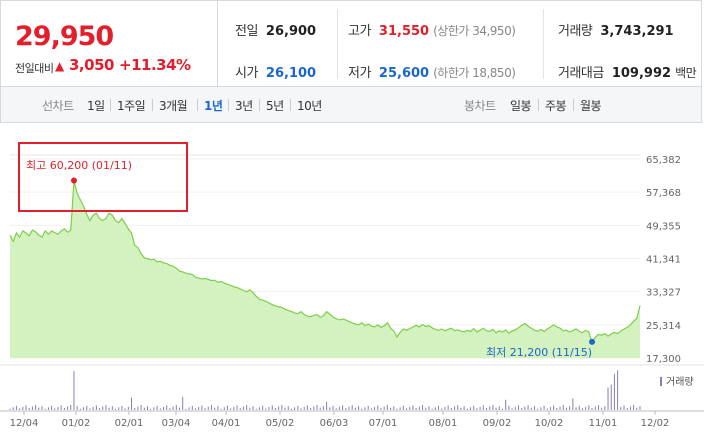  Describe the element at coordinates (351, 105) in the screenshot. I see `chart-period-tabs: 선차트 1일 1주일 3개월 1년 3년 5년 10년 봉차트 일봉 주봉 월봉` at that location.